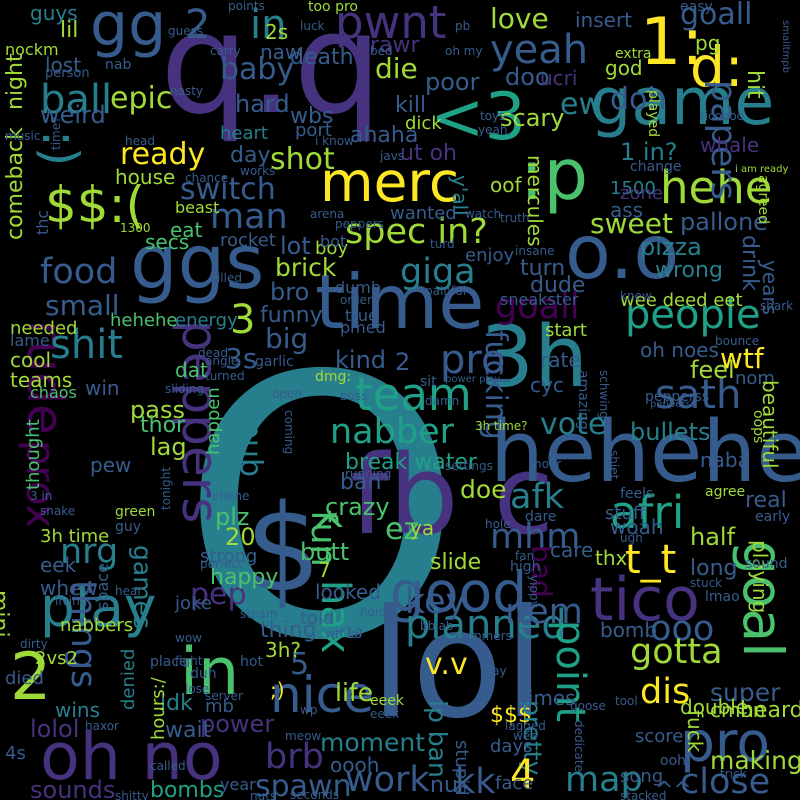 The width and height of the screenshot is (800, 800). What do you see at coordinates (695, 731) in the screenshot?
I see `cloud-word: fuck` at bounding box center [695, 731].